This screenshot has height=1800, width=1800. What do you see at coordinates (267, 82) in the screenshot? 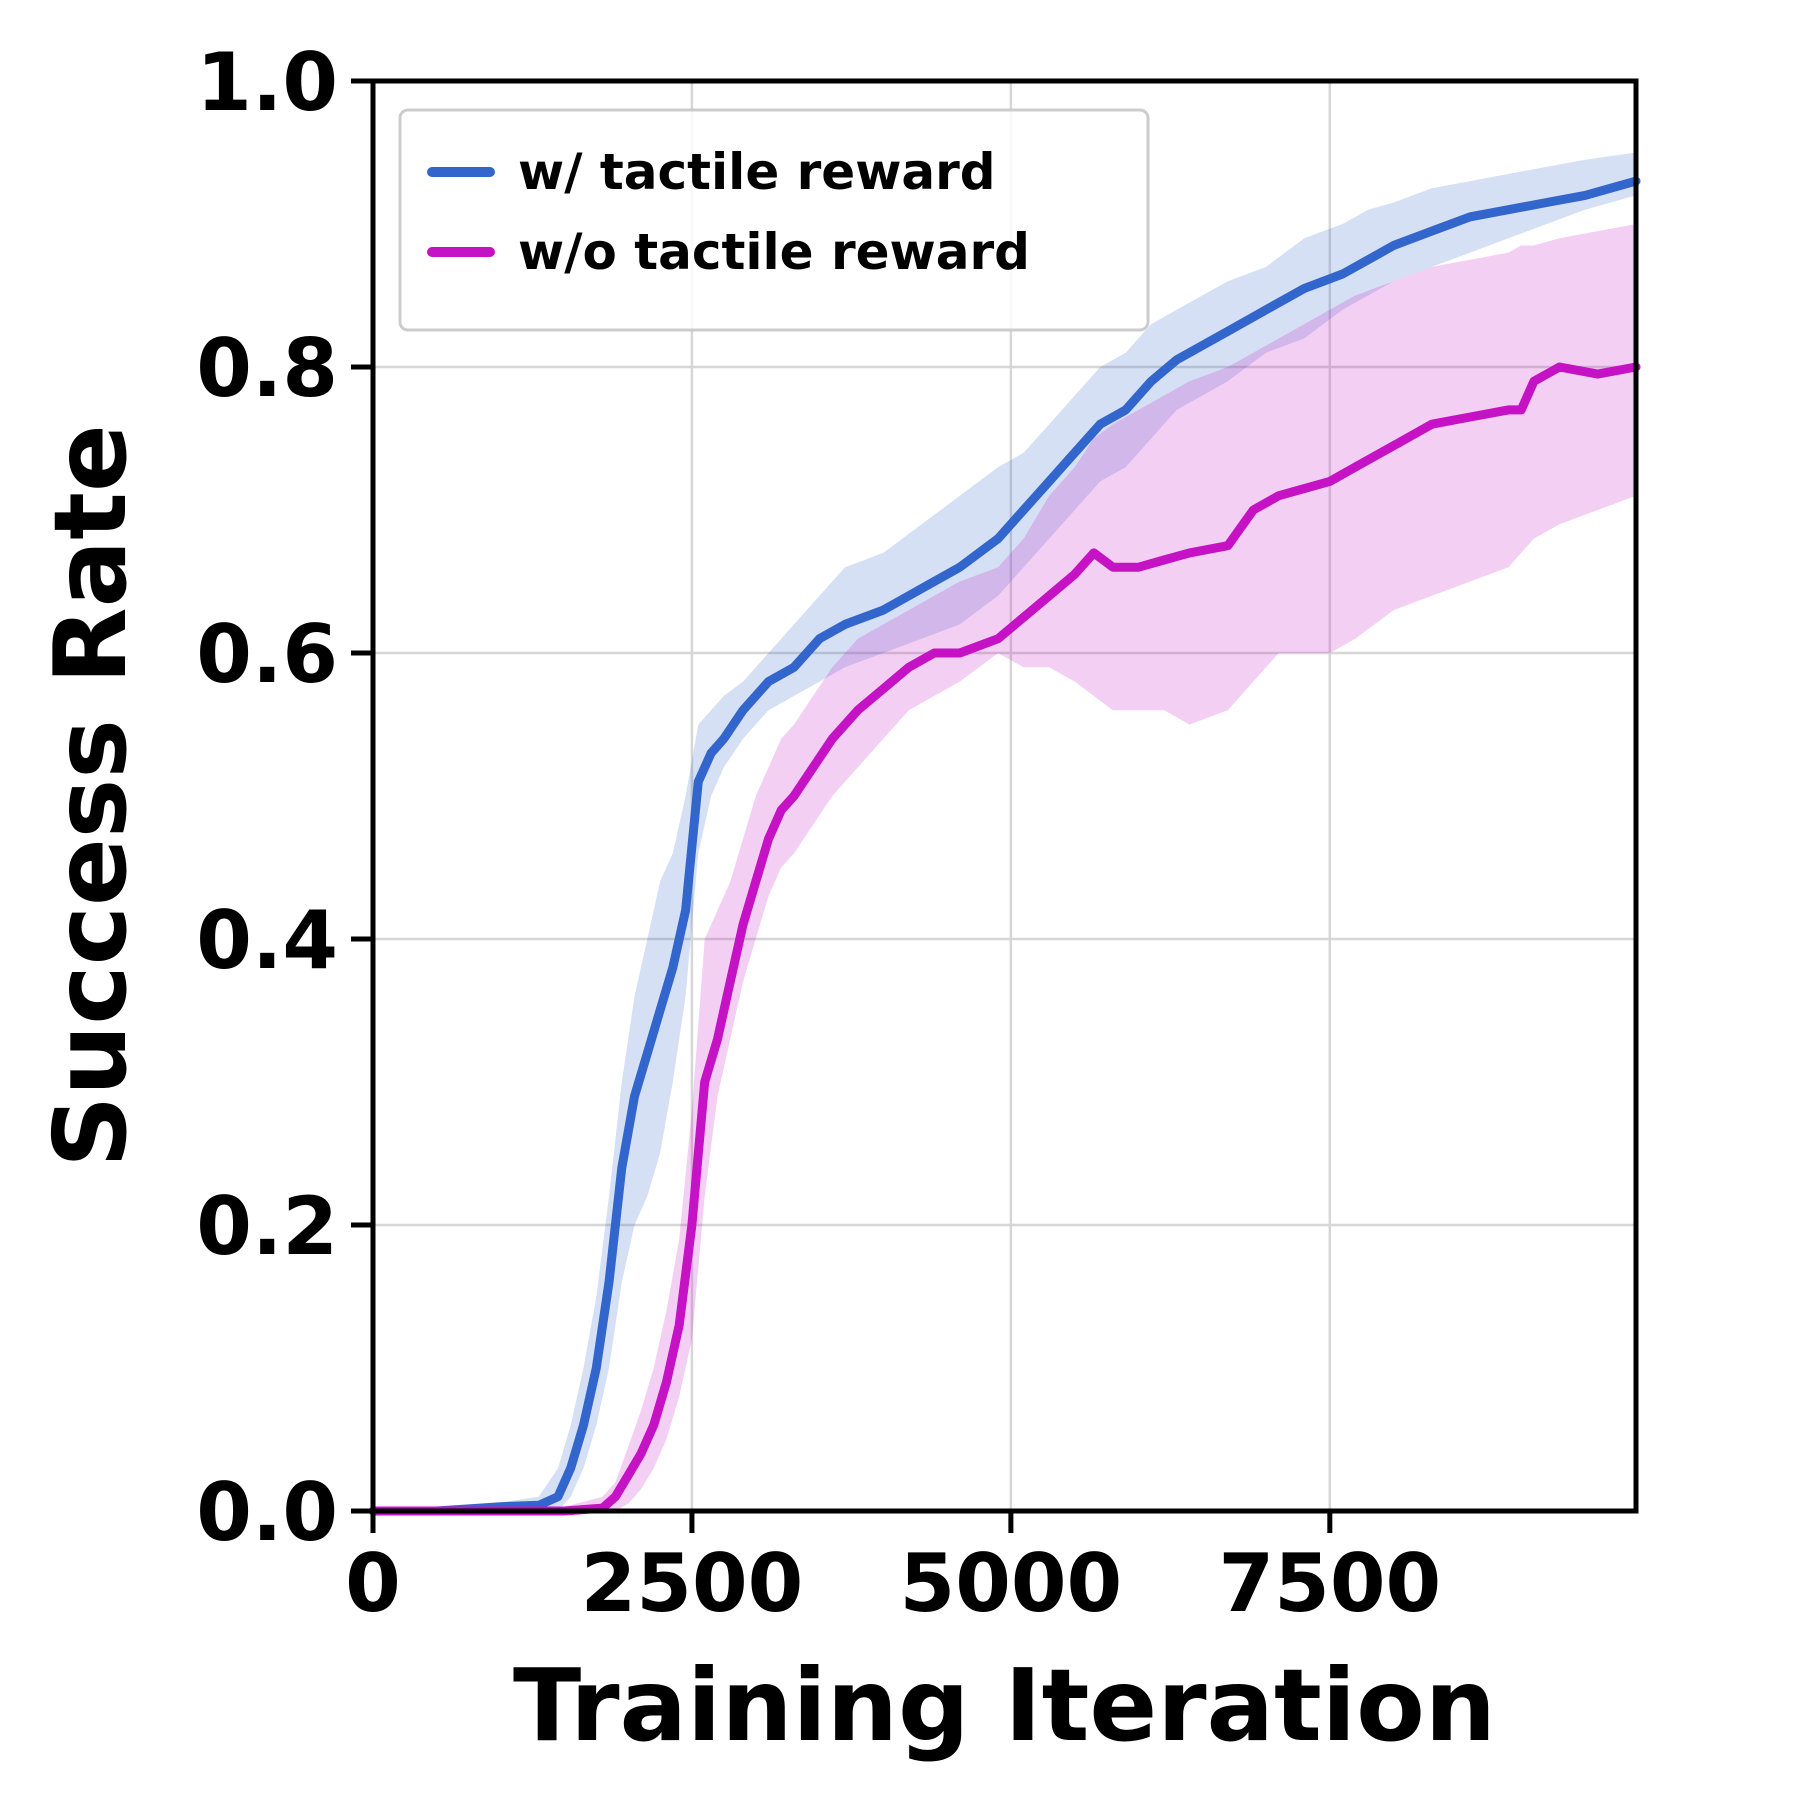
I see `y-tick-label-5: 1.0` at bounding box center [267, 82].